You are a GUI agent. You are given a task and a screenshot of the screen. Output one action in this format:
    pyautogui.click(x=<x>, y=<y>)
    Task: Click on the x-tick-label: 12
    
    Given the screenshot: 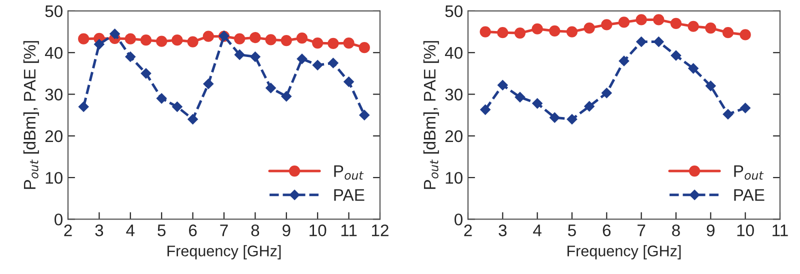 What is the action you would take?
    pyautogui.click(x=380, y=230)
    